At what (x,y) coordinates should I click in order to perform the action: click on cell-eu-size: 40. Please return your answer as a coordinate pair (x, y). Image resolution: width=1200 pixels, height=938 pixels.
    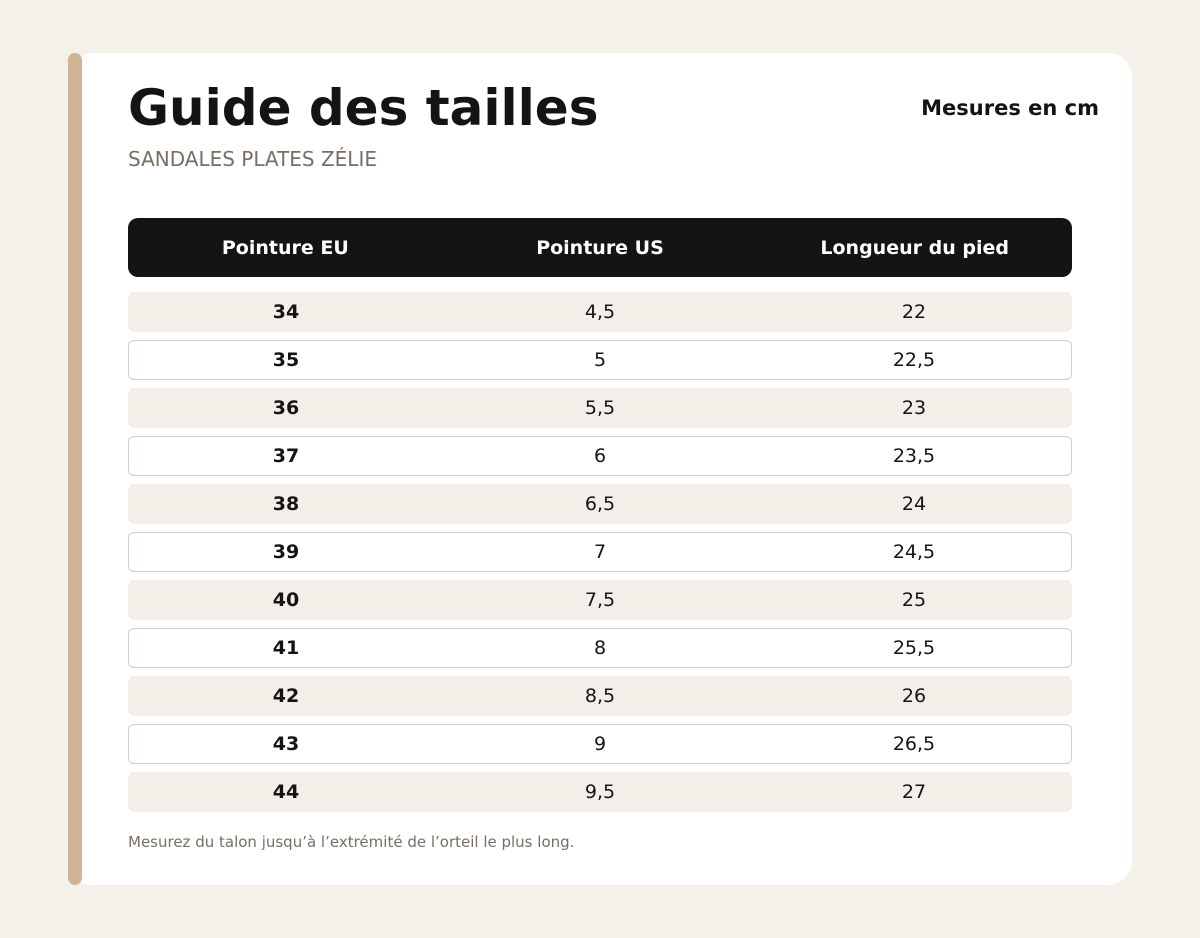
    Looking at the image, I should click on (286, 600).